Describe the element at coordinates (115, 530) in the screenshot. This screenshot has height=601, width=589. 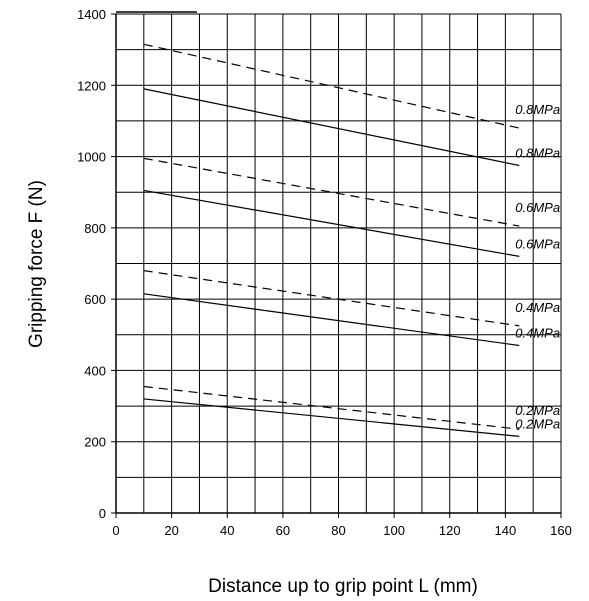
I see `x-tick-label: 0` at that location.